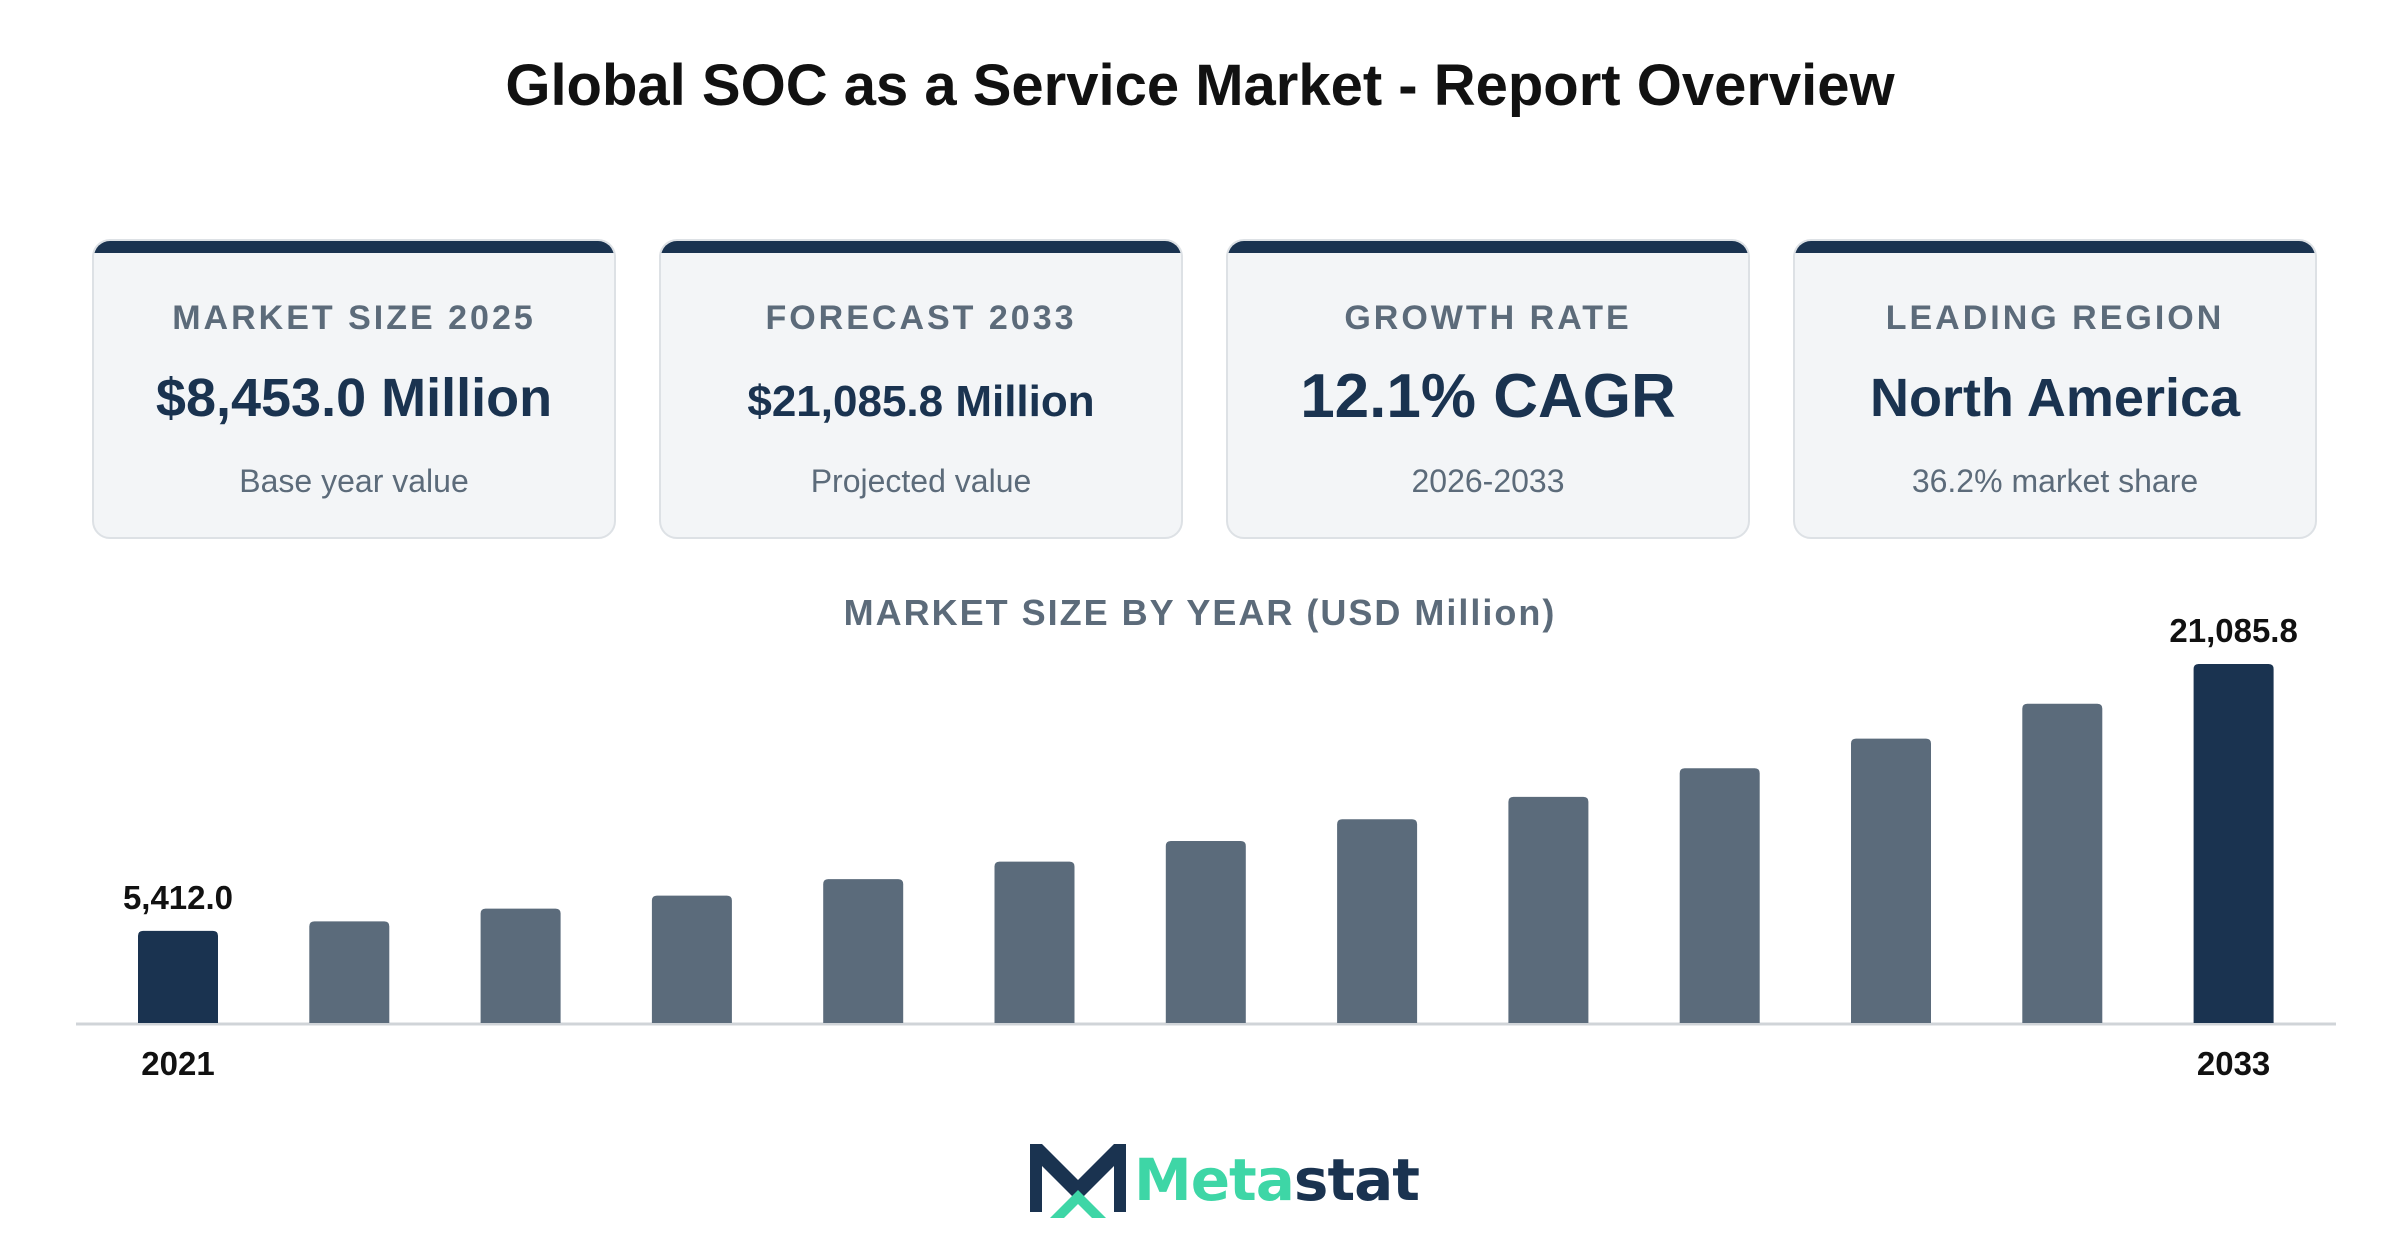  I want to click on data-label-2021: 5,412.0, so click(178, 897).